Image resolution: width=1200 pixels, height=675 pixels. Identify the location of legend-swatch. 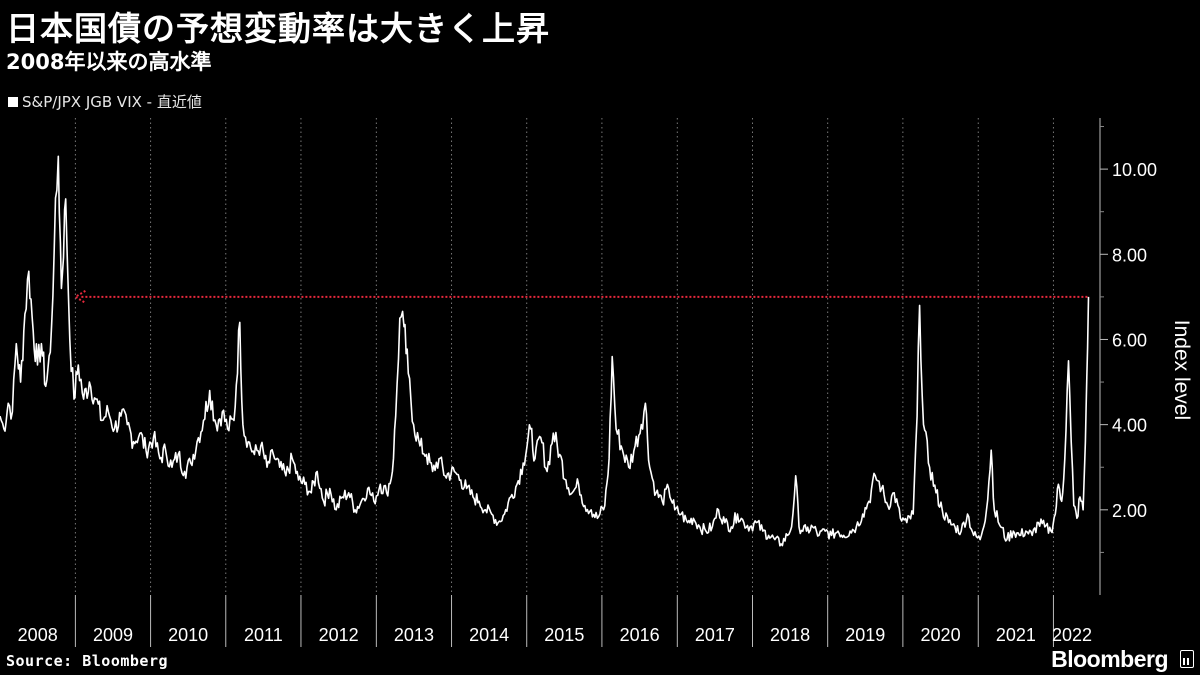
(13, 101).